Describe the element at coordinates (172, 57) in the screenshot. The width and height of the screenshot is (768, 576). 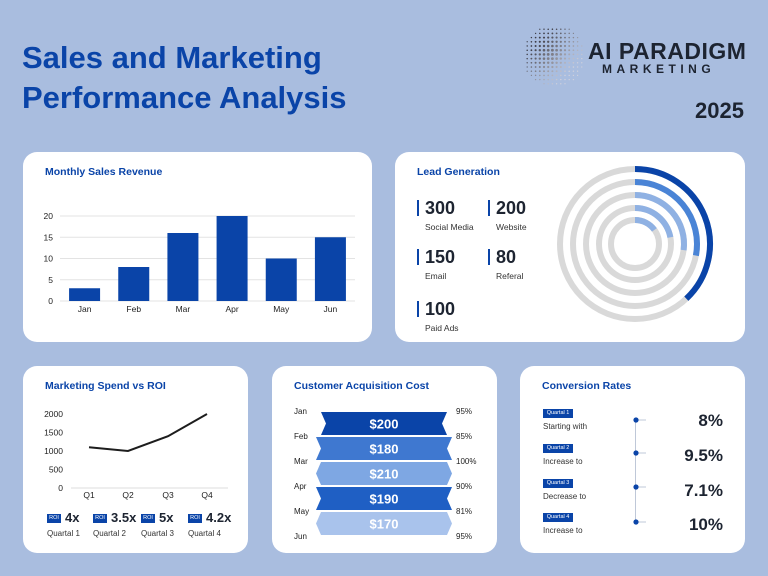
I see `title-line-1: Sales and Marketing` at that location.